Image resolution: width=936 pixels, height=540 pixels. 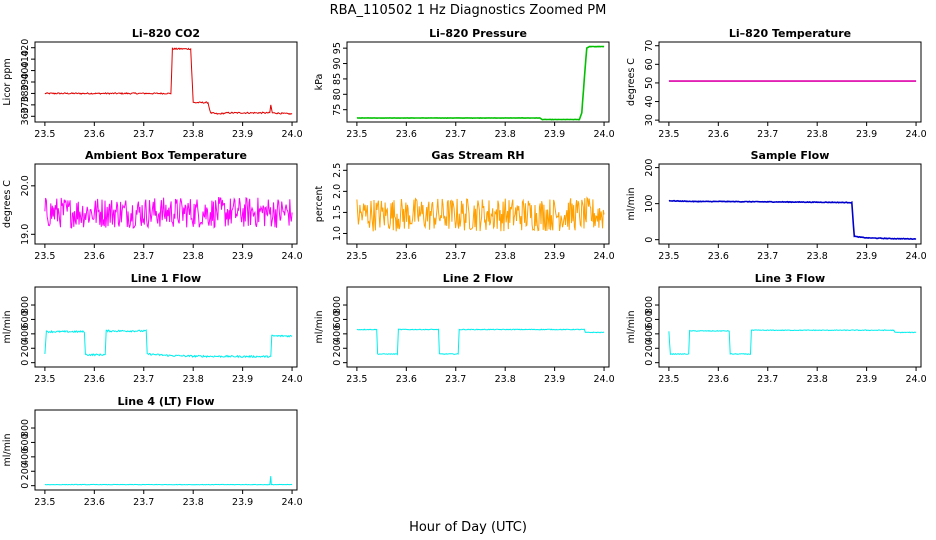 What do you see at coordinates (631, 326) in the screenshot?
I see `panel-9-y-axis-label: ml/min` at bounding box center [631, 326].